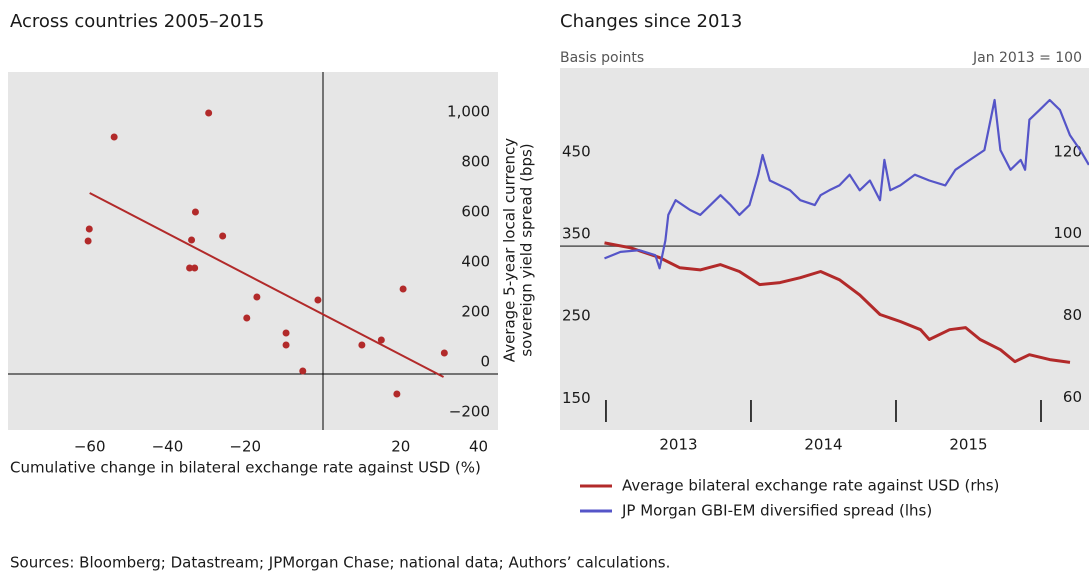 The width and height of the screenshot is (1089, 580). Describe the element at coordinates (602, 58) in the screenshot. I see `y-axis-label: Basis points` at that location.